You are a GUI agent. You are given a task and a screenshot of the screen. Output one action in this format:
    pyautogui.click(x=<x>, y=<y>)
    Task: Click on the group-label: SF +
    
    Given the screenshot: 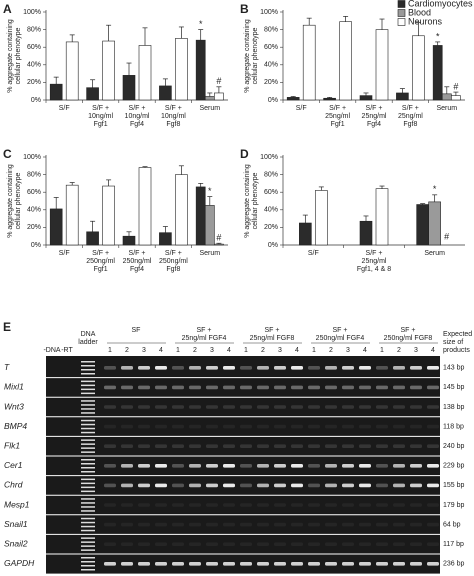 What is the action you would take?
    pyautogui.click(x=408, y=330)
    